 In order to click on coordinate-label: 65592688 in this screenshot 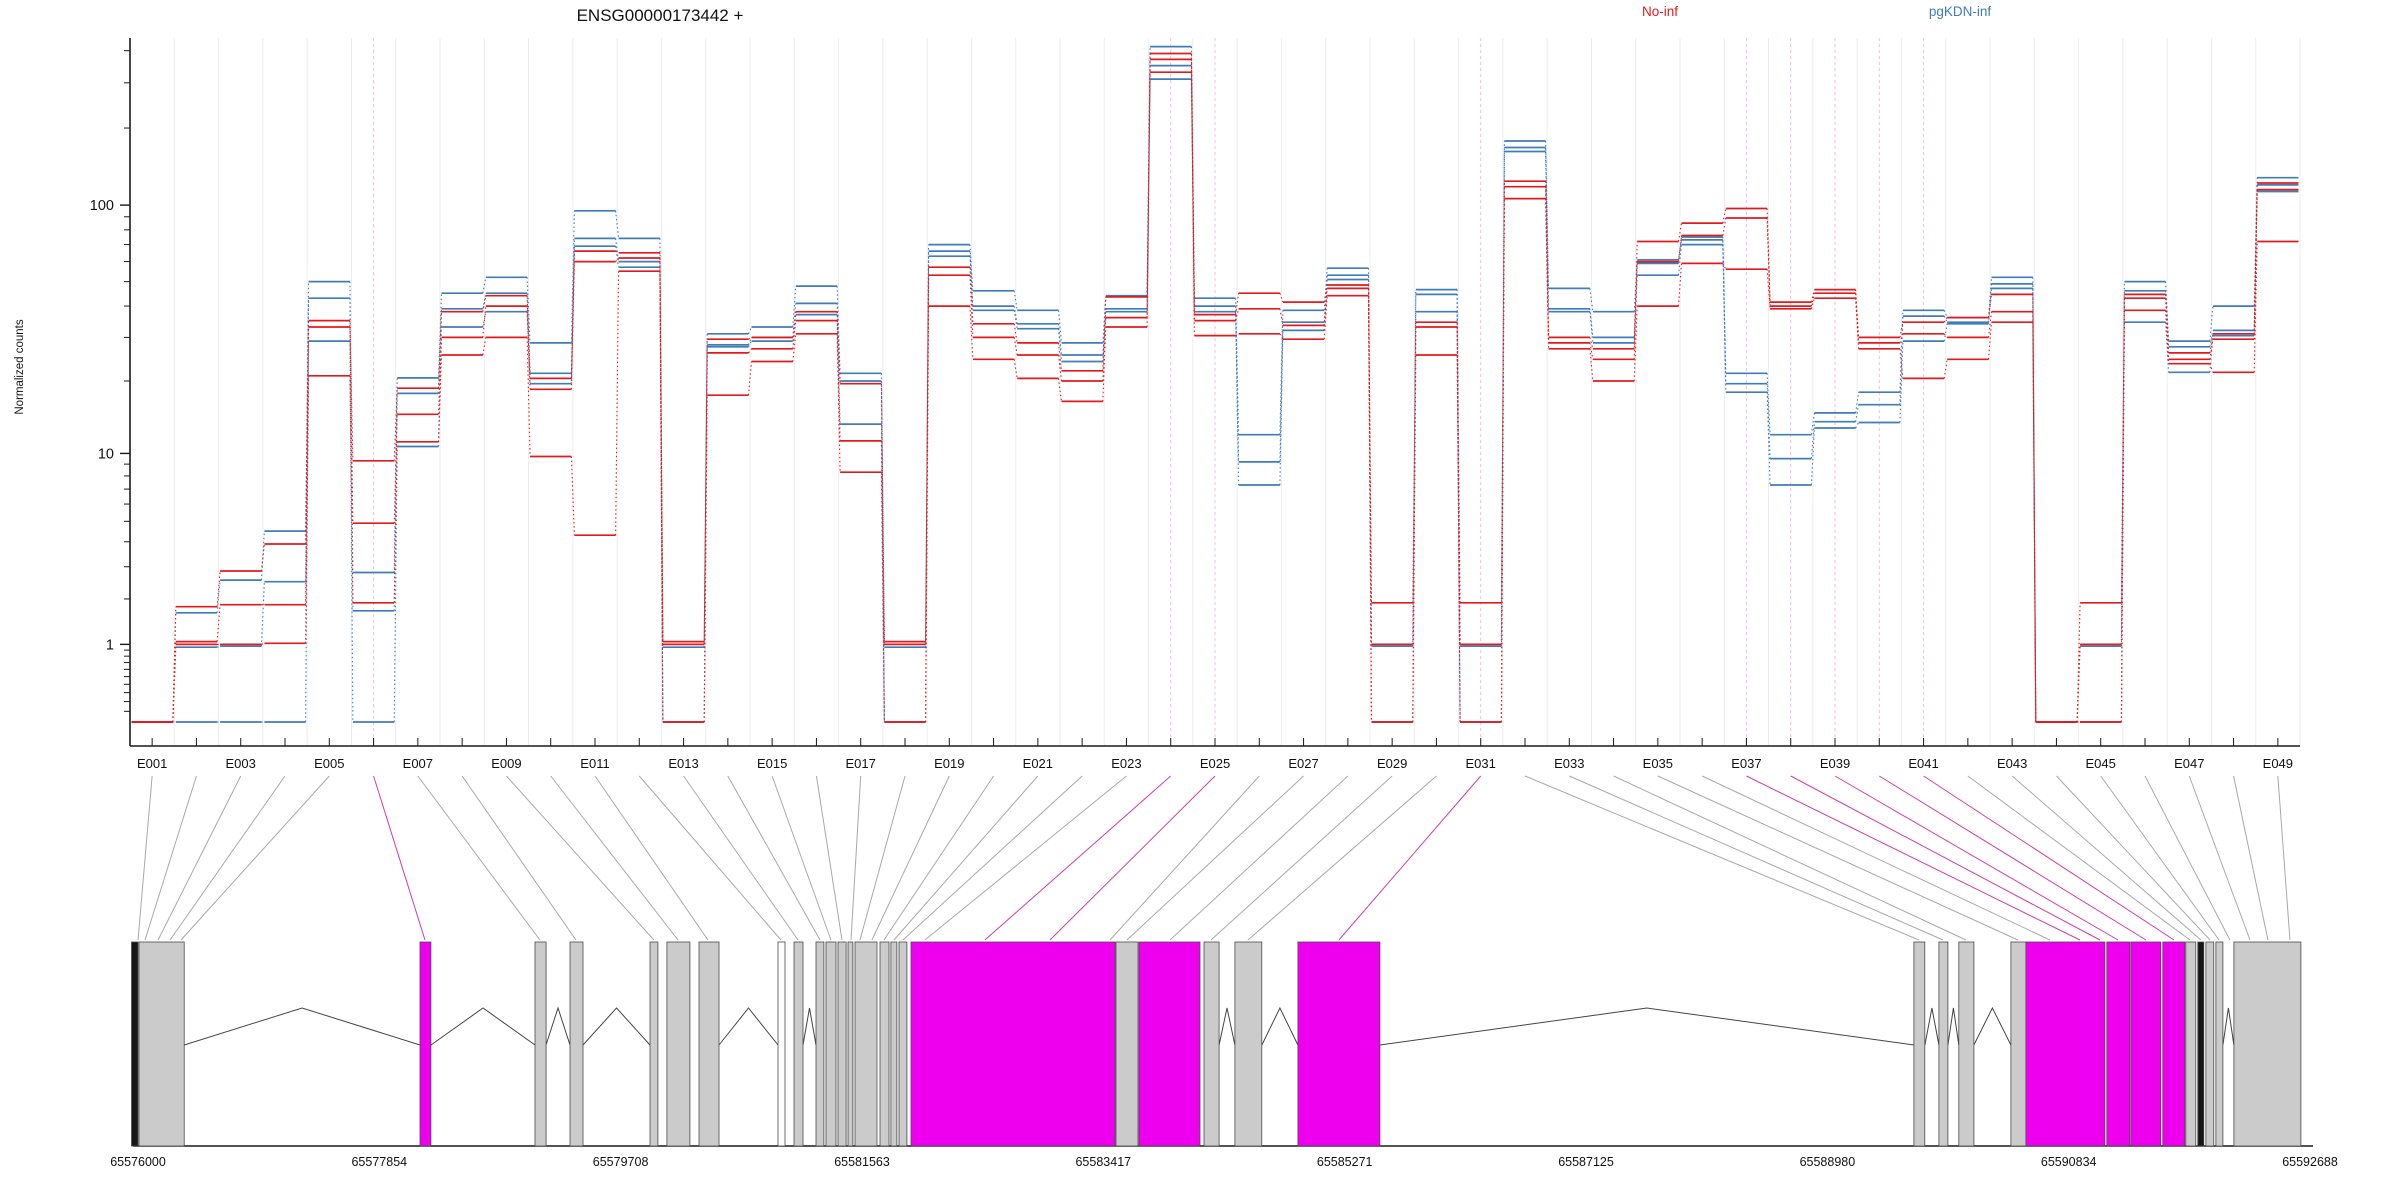, I will do `click(2310, 1162)`.